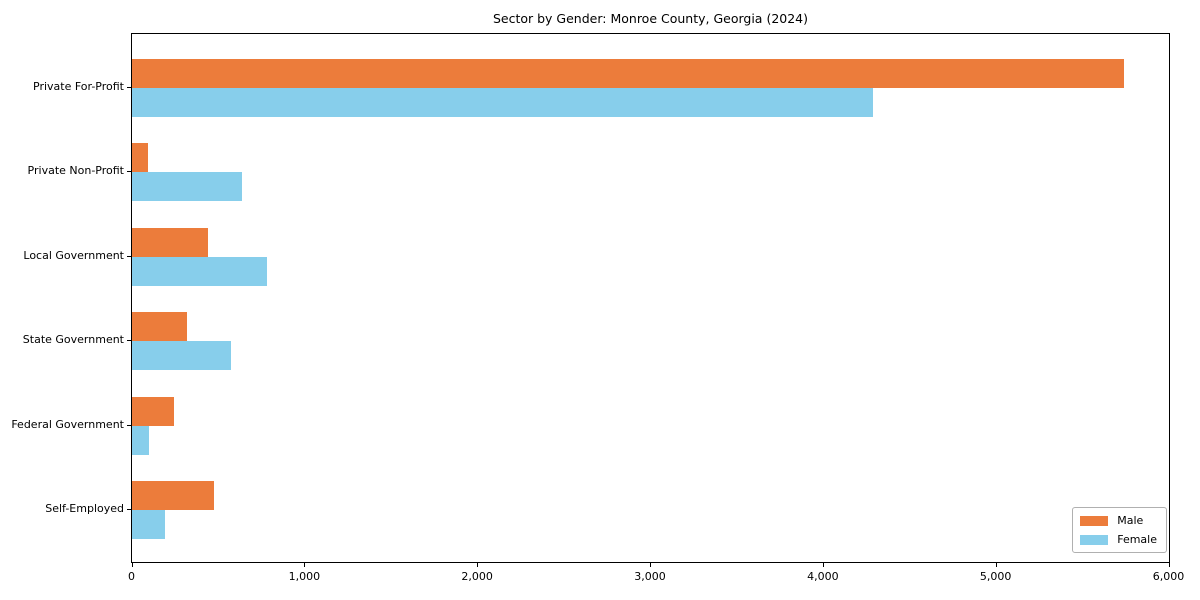 The image size is (1200, 600). What do you see at coordinates (1137, 539) in the screenshot?
I see `legend-label-female: Female` at bounding box center [1137, 539].